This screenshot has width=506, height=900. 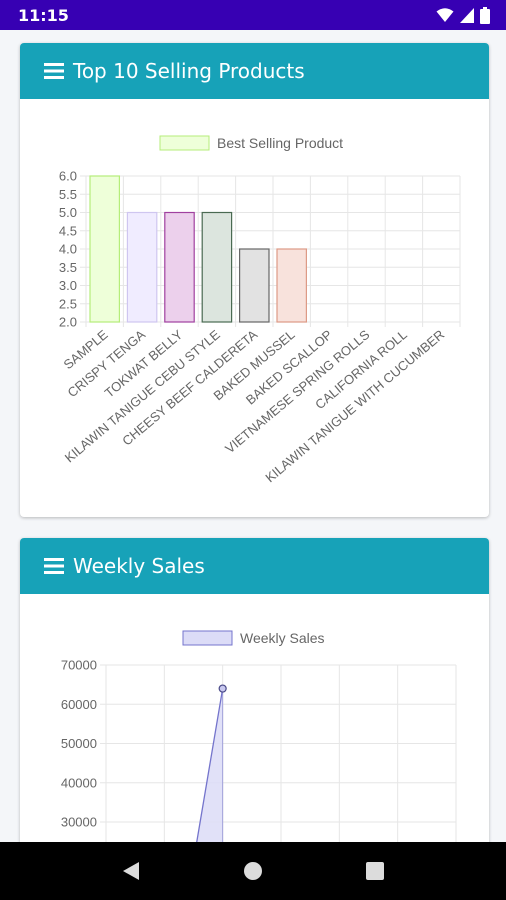 I want to click on home-icon, so click(x=253, y=871).